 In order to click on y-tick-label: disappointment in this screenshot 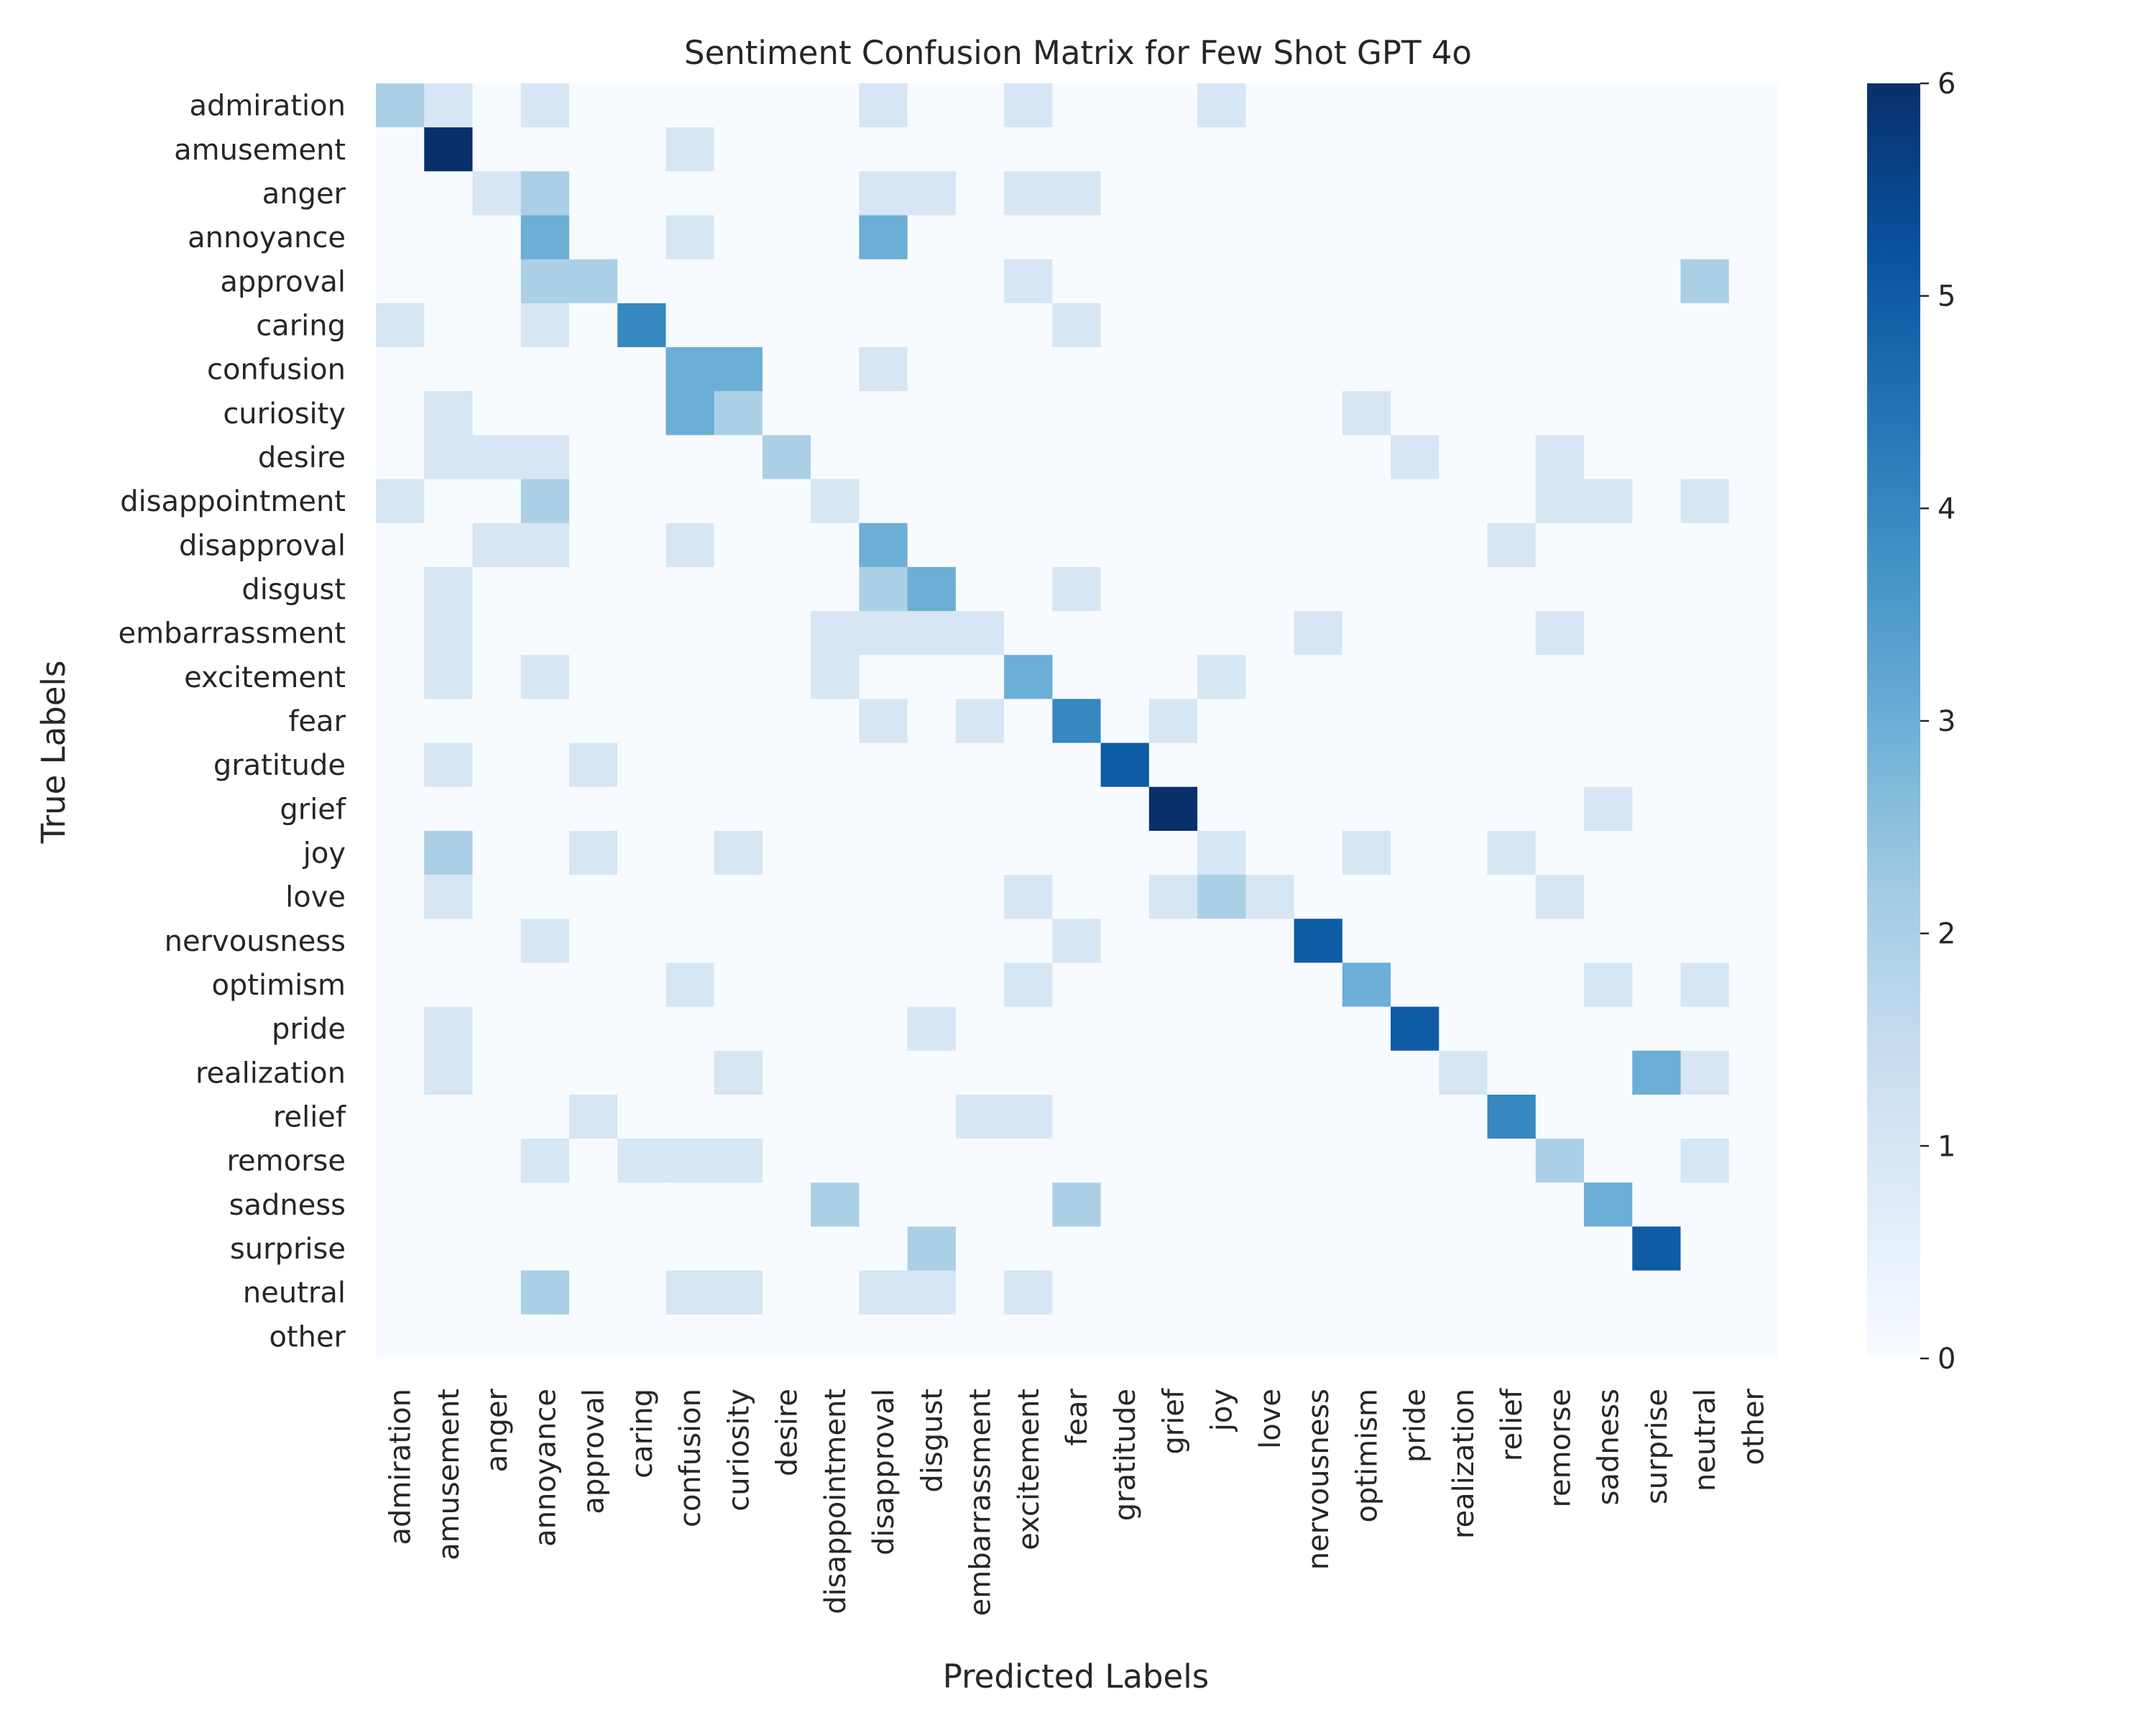, I will do `click(233, 501)`.